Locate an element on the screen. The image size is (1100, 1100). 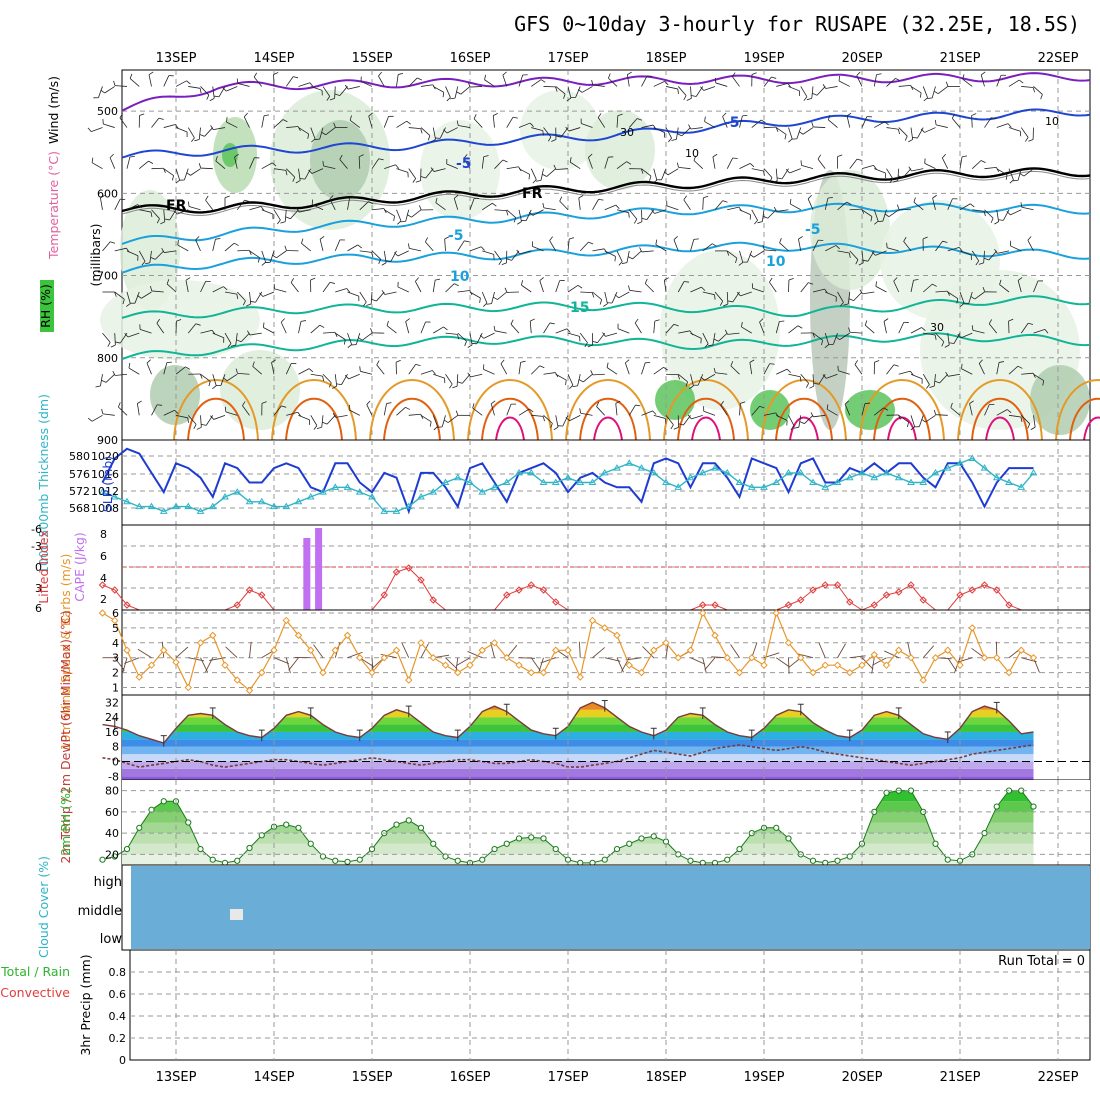
cloud-cover-fill is located at coordinates (610, 907).